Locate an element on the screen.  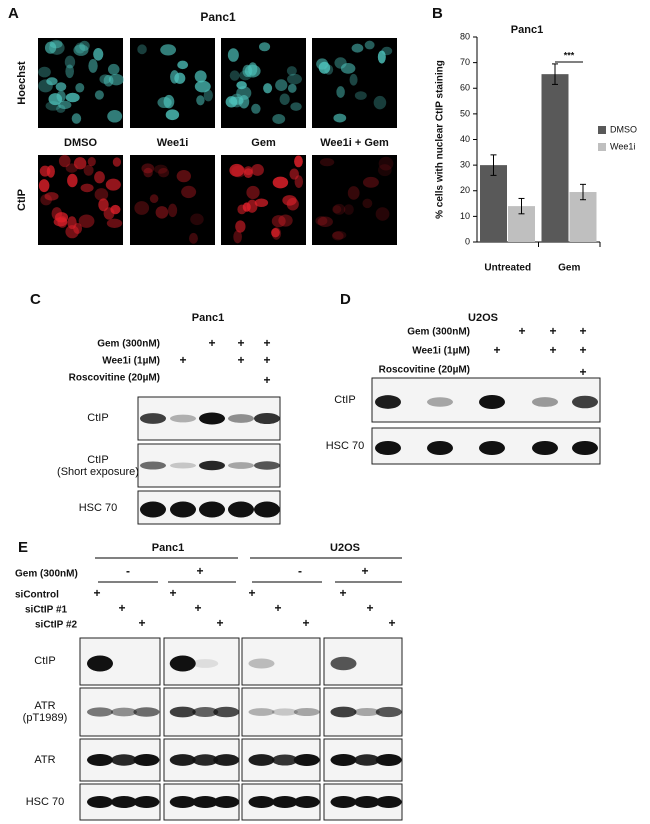
cell-line-label: Panc1 is located at coordinates (168, 548).